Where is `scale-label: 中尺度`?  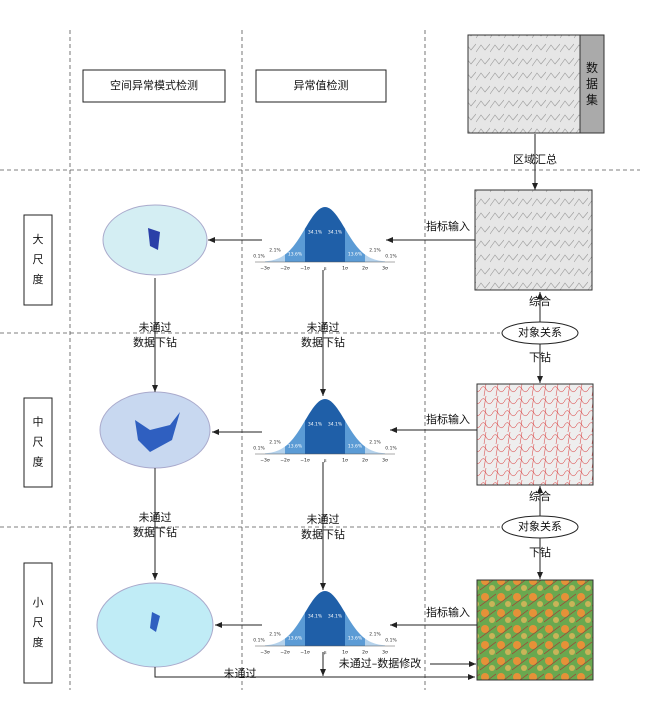
scale-label: 中尺度 is located at coordinates (38, 442).